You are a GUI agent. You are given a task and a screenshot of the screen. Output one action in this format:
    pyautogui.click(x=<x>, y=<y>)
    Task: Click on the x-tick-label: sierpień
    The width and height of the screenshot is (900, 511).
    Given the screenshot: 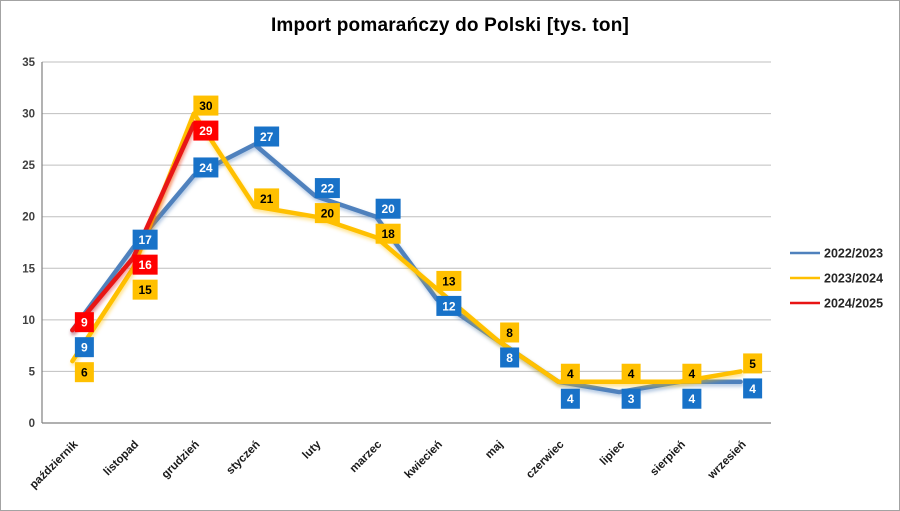 What is the action you would take?
    pyautogui.click(x=668, y=459)
    